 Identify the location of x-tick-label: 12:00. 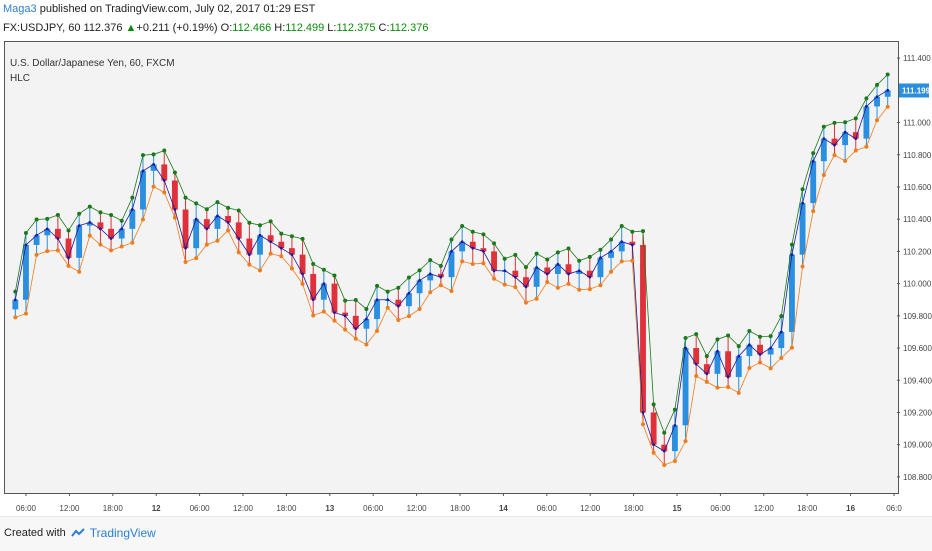
(69, 508).